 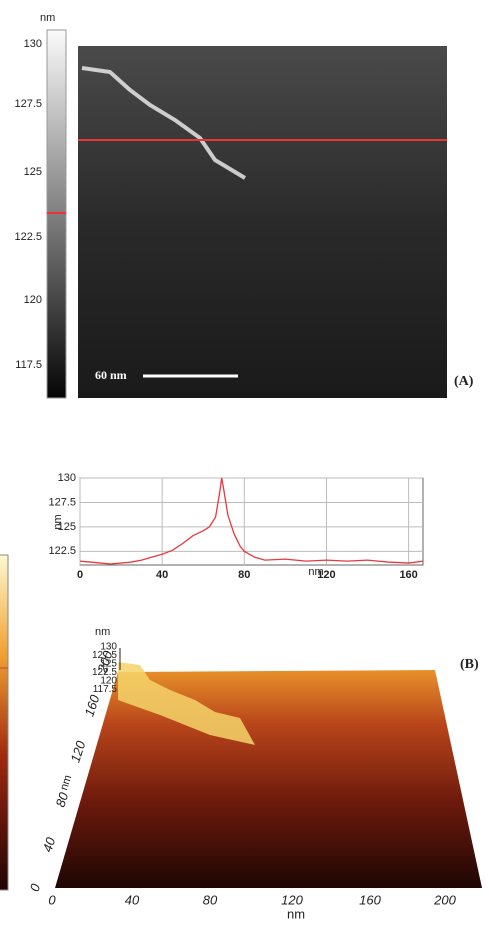 I want to click on y-tick-label: 122.5, so click(x=62, y=551).